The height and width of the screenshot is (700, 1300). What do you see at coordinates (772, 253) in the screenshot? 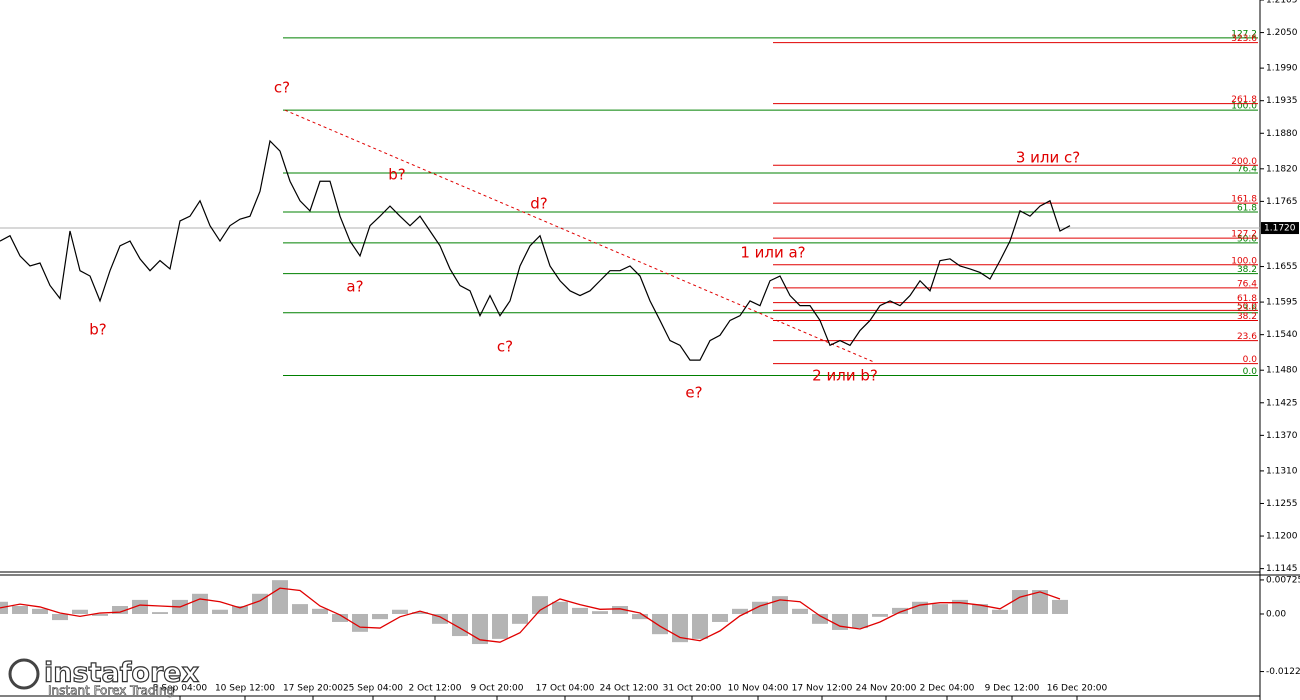
I see `wave-label: 1 или a?` at bounding box center [772, 253].